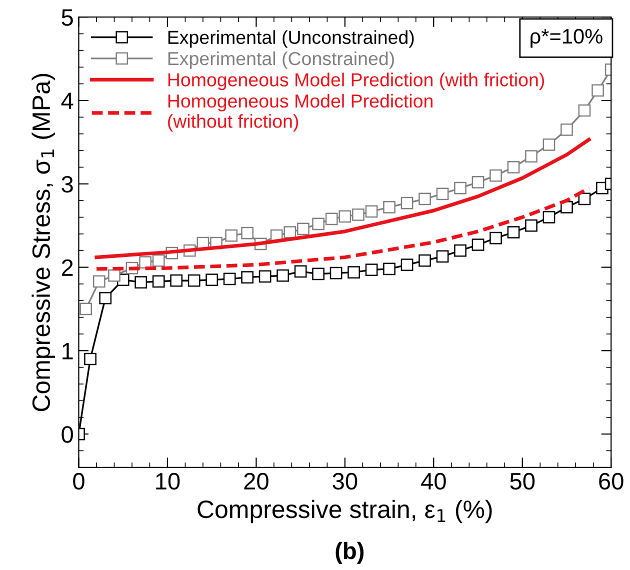 Image resolution: width=630 pixels, height=570 pixels. I want to click on x-tick-label: 20, so click(256, 481).